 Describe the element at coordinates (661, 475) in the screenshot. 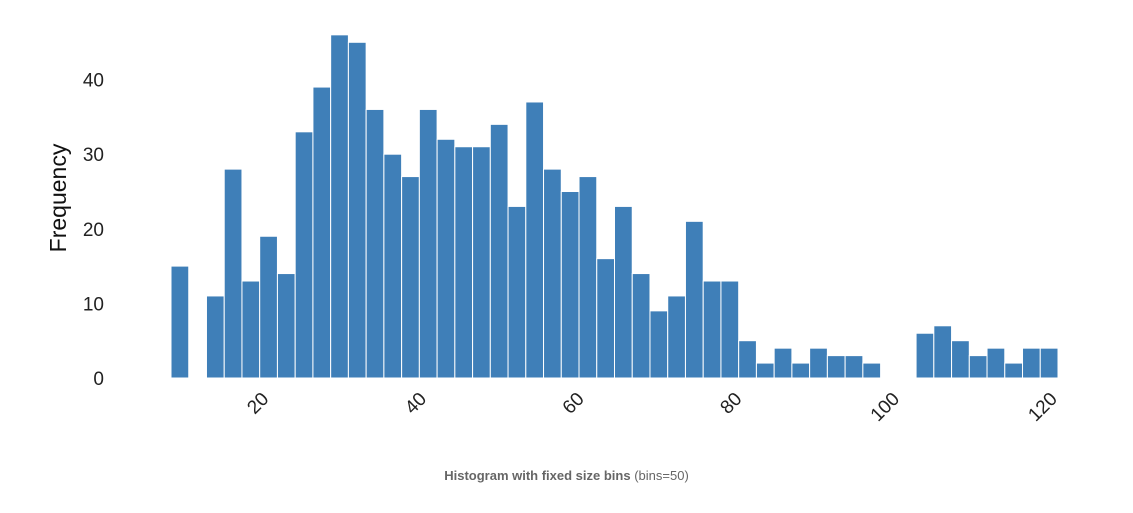

I see `caption-bins-note: (bins=50)` at that location.